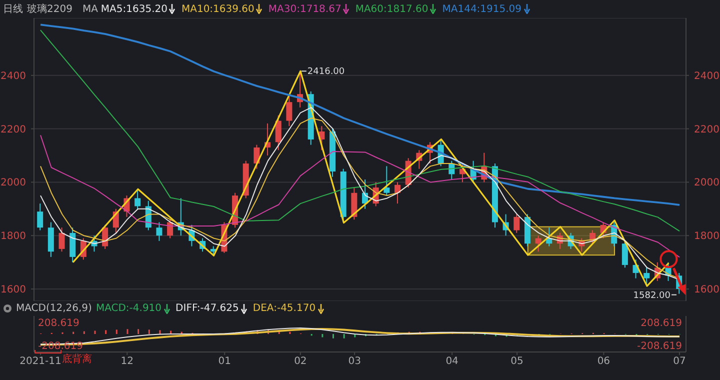  What do you see at coordinates (707, 76) in the screenshot?
I see `y2-tick-label: 2400` at bounding box center [707, 76].